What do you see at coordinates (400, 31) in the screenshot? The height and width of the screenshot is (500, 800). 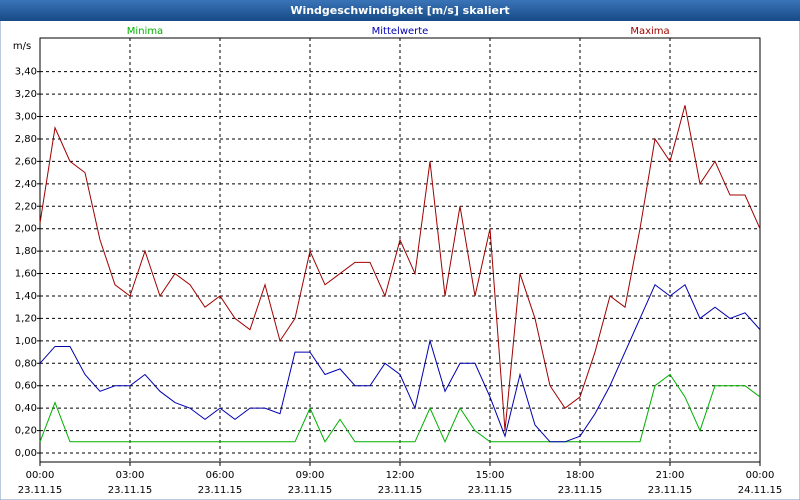 I see `legend-entry: Mittelwerte` at bounding box center [400, 31].